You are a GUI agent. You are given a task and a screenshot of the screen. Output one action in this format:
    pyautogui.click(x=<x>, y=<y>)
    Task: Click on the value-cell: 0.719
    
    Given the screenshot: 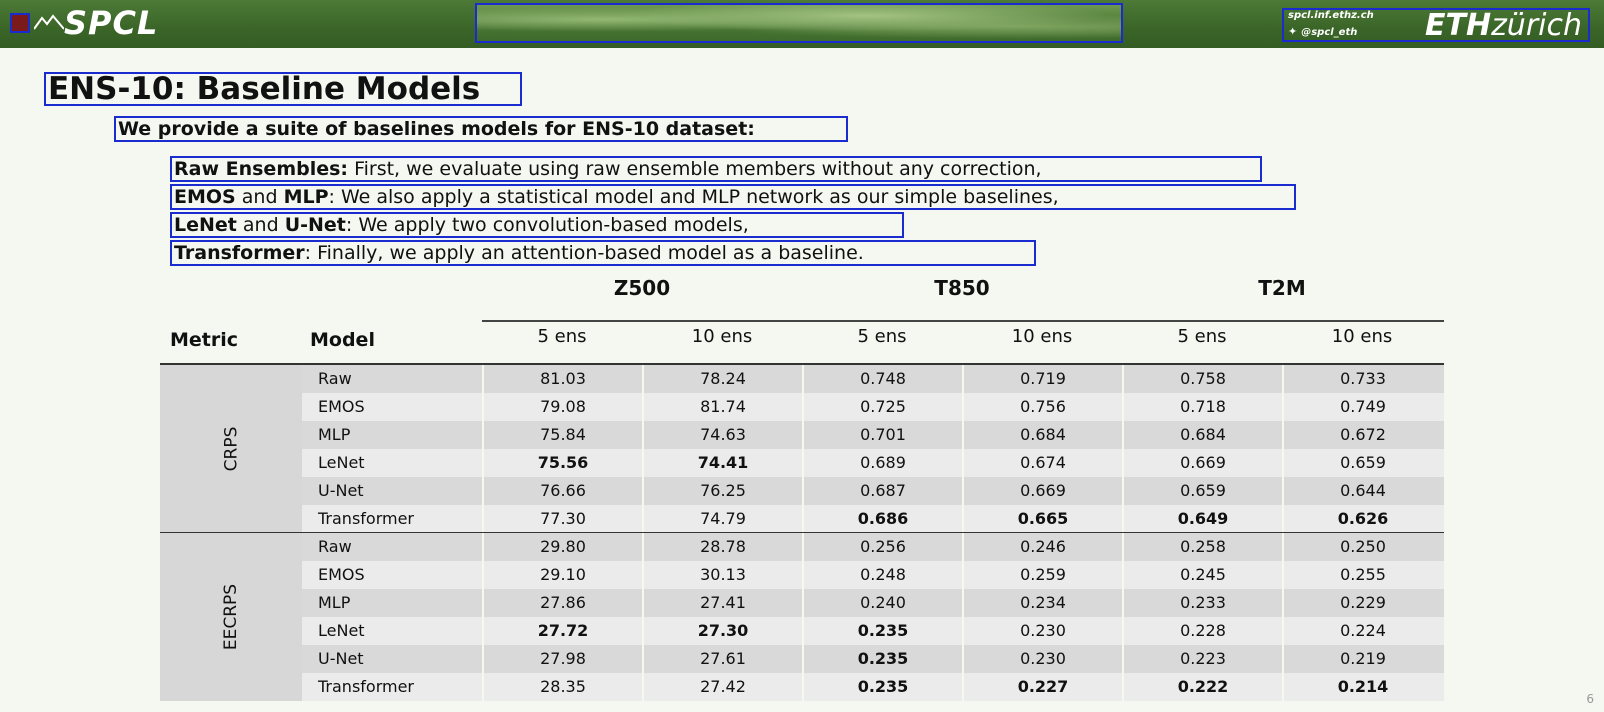 What is the action you would take?
    pyautogui.click(x=1042, y=379)
    